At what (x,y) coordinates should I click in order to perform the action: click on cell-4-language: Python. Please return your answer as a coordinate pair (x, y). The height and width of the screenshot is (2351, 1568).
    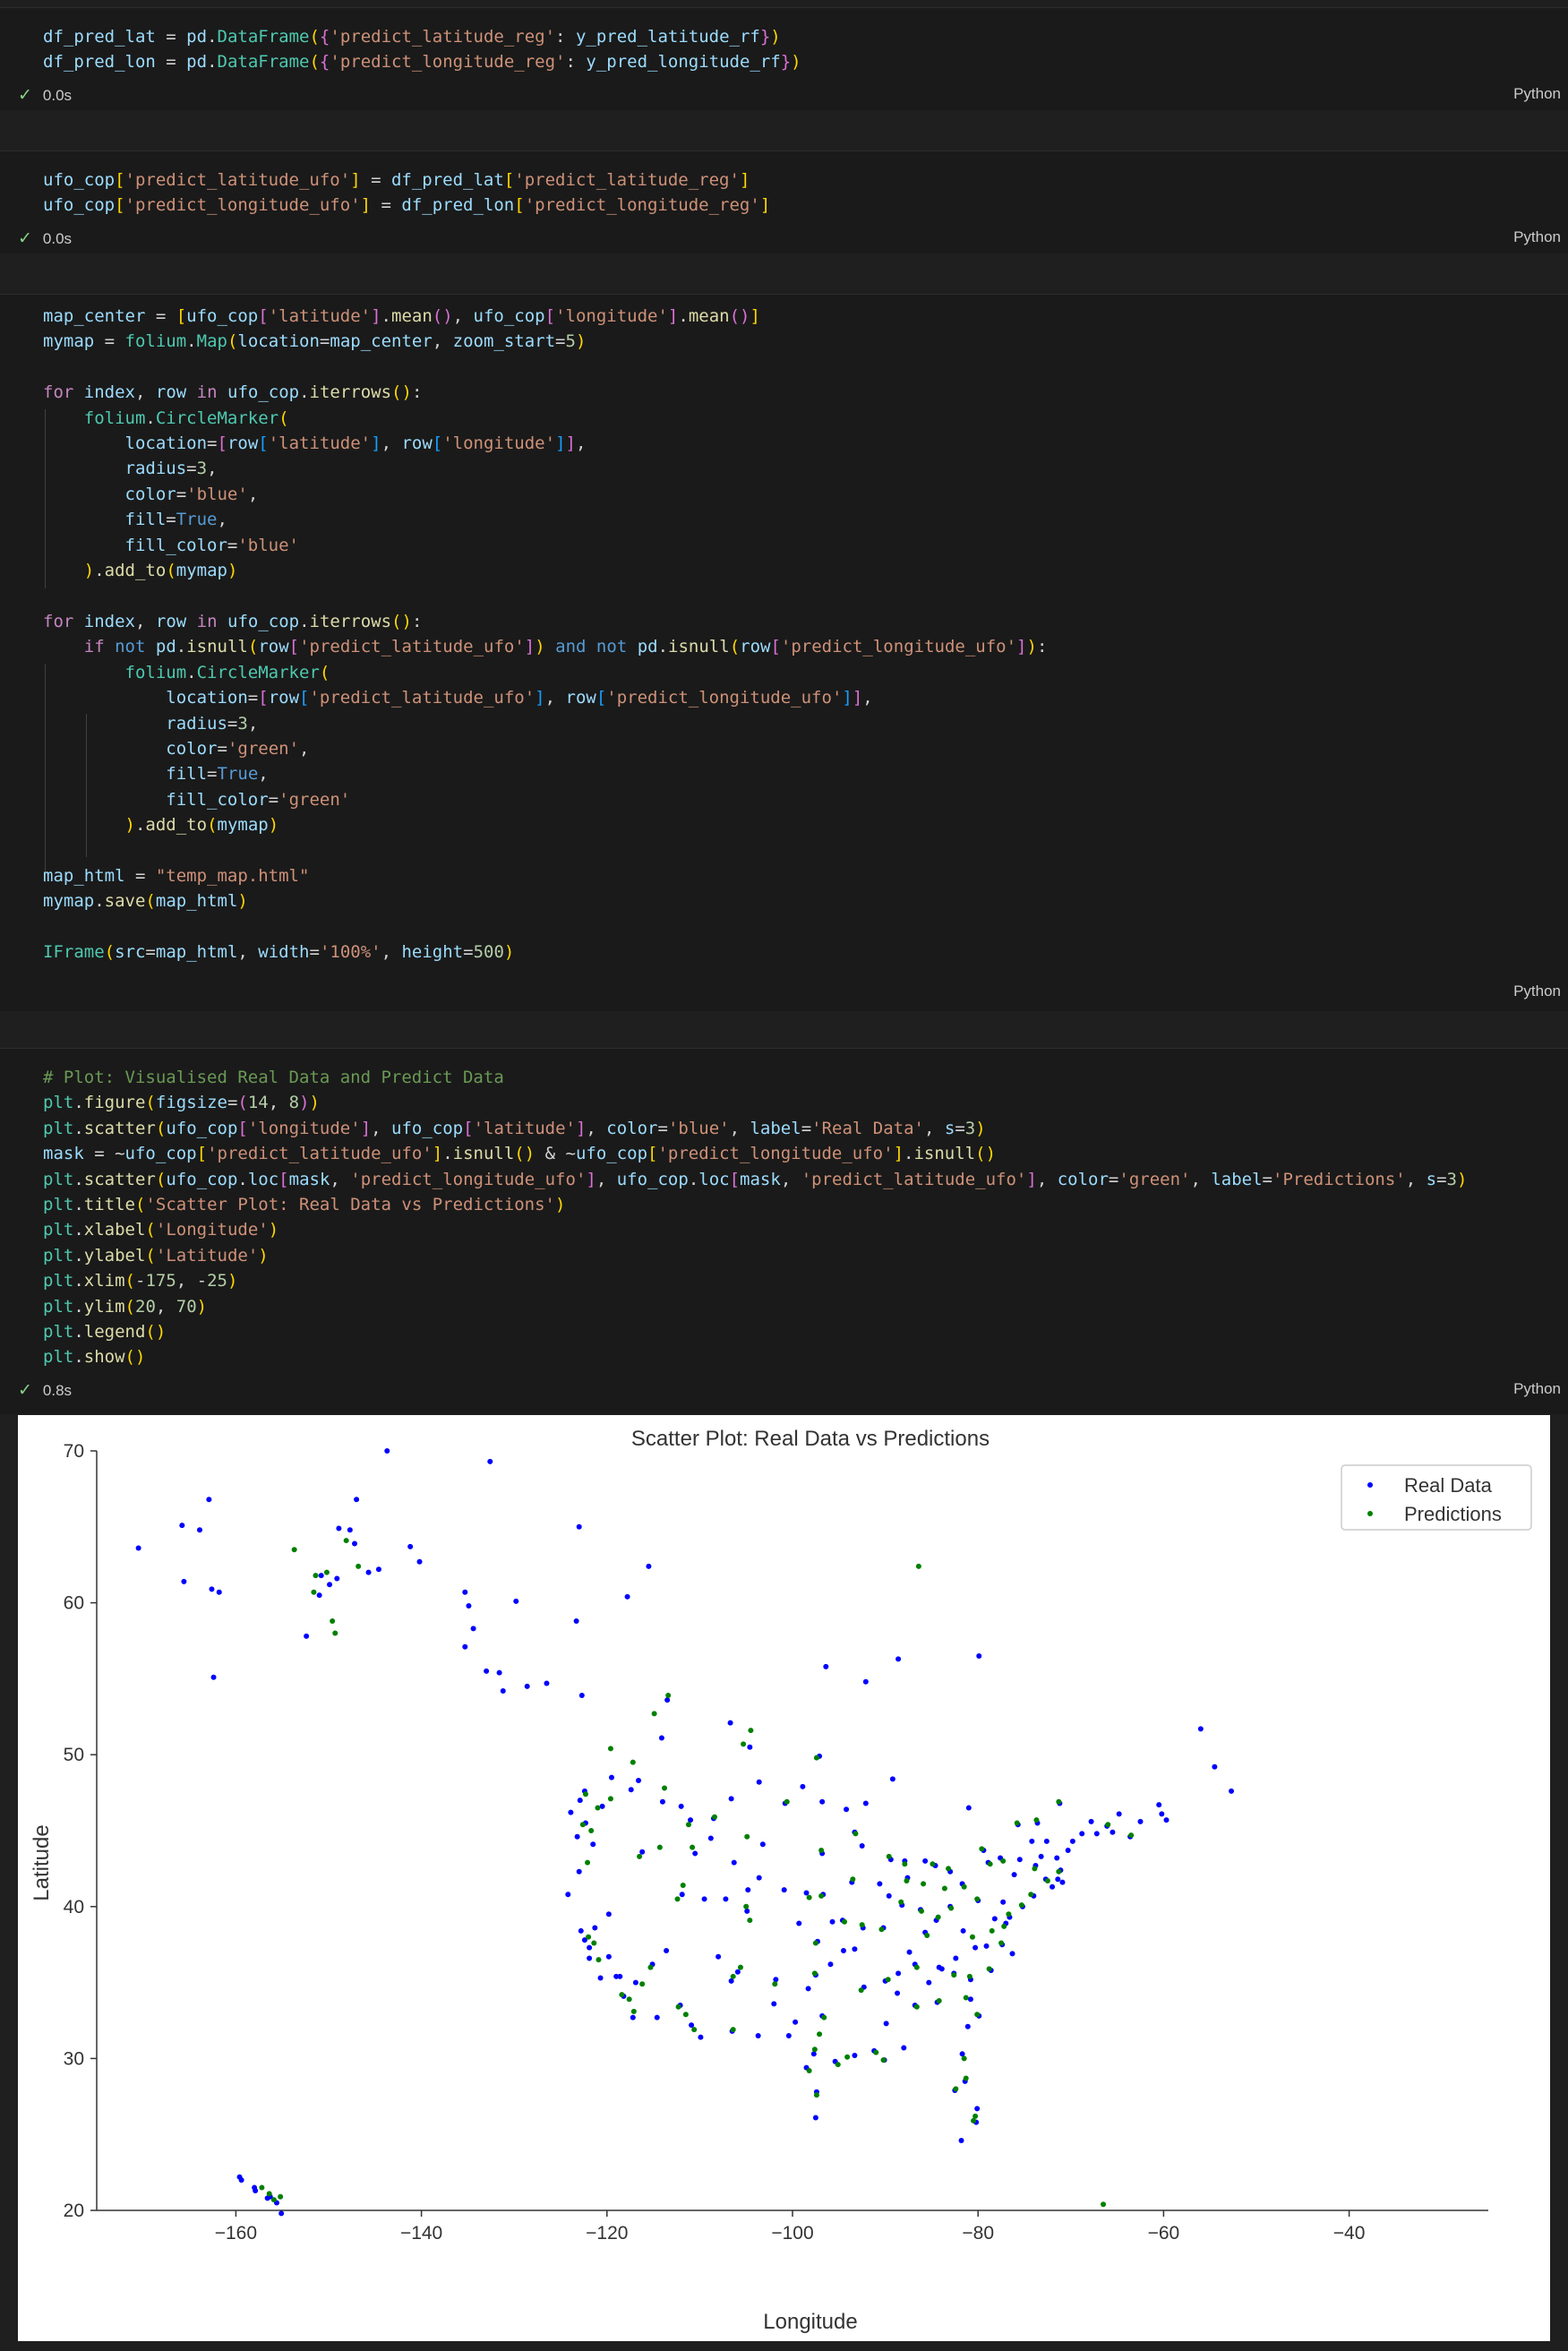
    Looking at the image, I should click on (1537, 1389).